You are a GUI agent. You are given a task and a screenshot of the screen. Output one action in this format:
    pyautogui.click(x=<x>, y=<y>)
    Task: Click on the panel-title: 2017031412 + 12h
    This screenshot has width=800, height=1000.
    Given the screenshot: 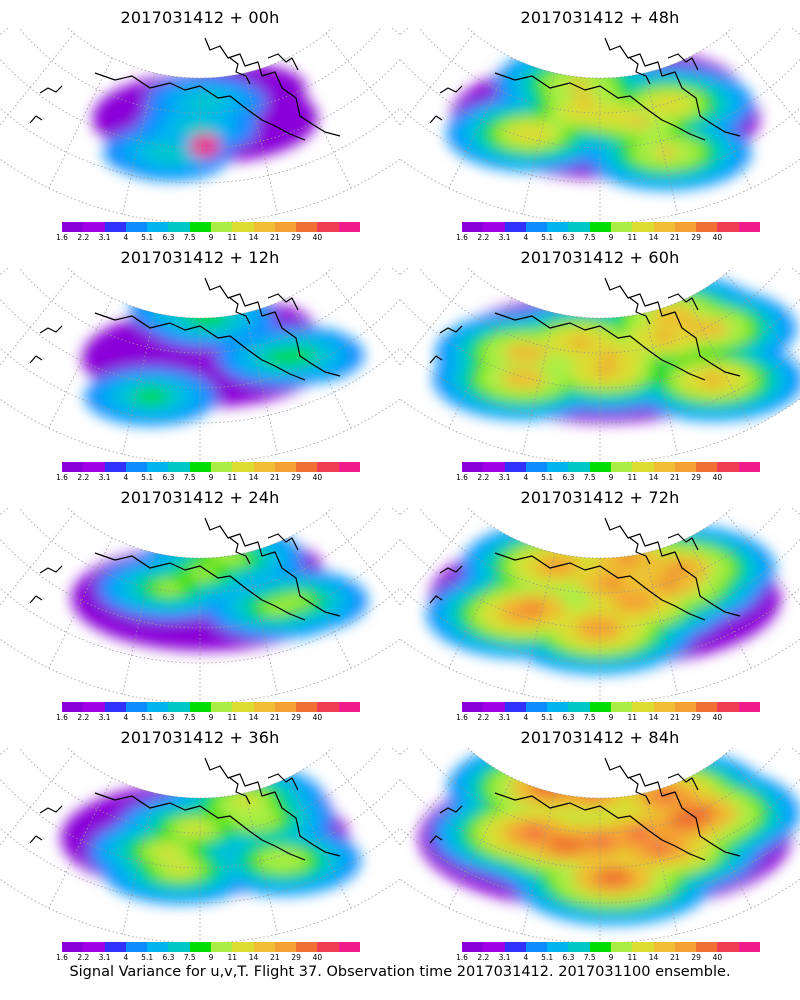 What is the action you would take?
    pyautogui.click(x=200, y=257)
    